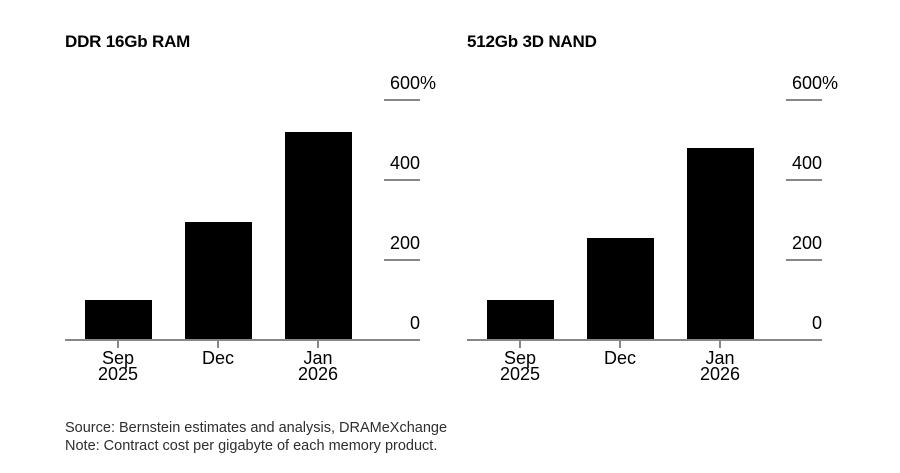  Describe the element at coordinates (128, 41) in the screenshot. I see `chart-title-ddr-ram: DDR 16Gb RAM` at that location.